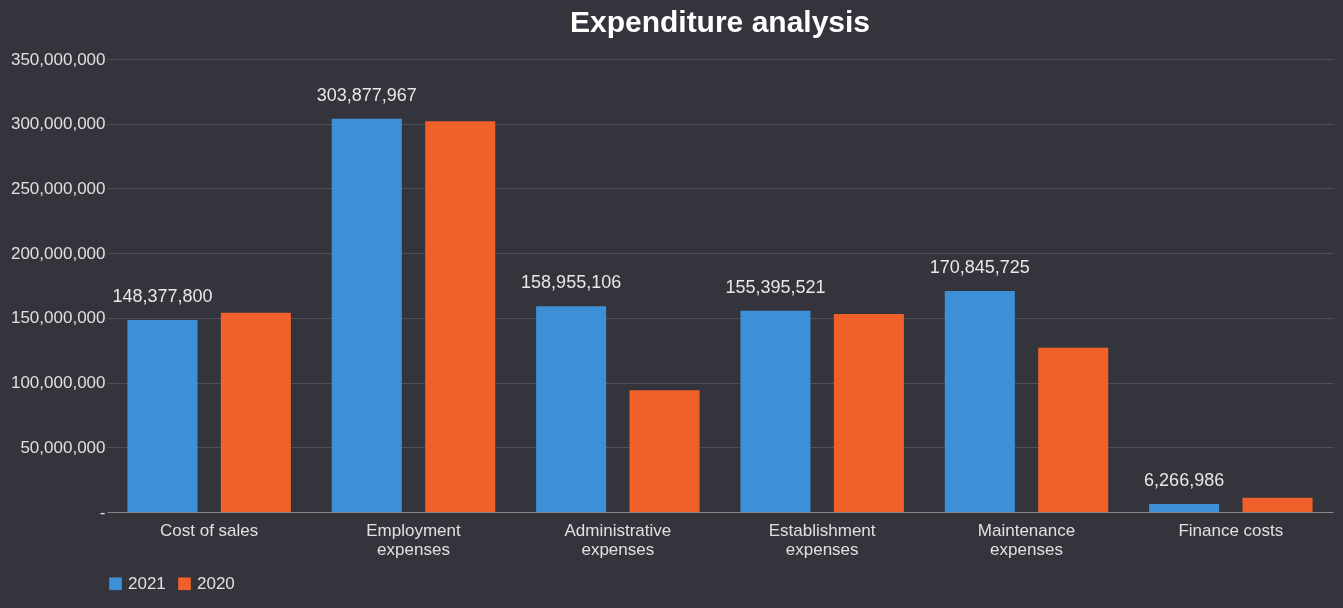 This screenshot has height=608, width=1343. Describe the element at coordinates (209, 530) in the screenshot. I see `x-tick-label: Cost of sales` at that location.